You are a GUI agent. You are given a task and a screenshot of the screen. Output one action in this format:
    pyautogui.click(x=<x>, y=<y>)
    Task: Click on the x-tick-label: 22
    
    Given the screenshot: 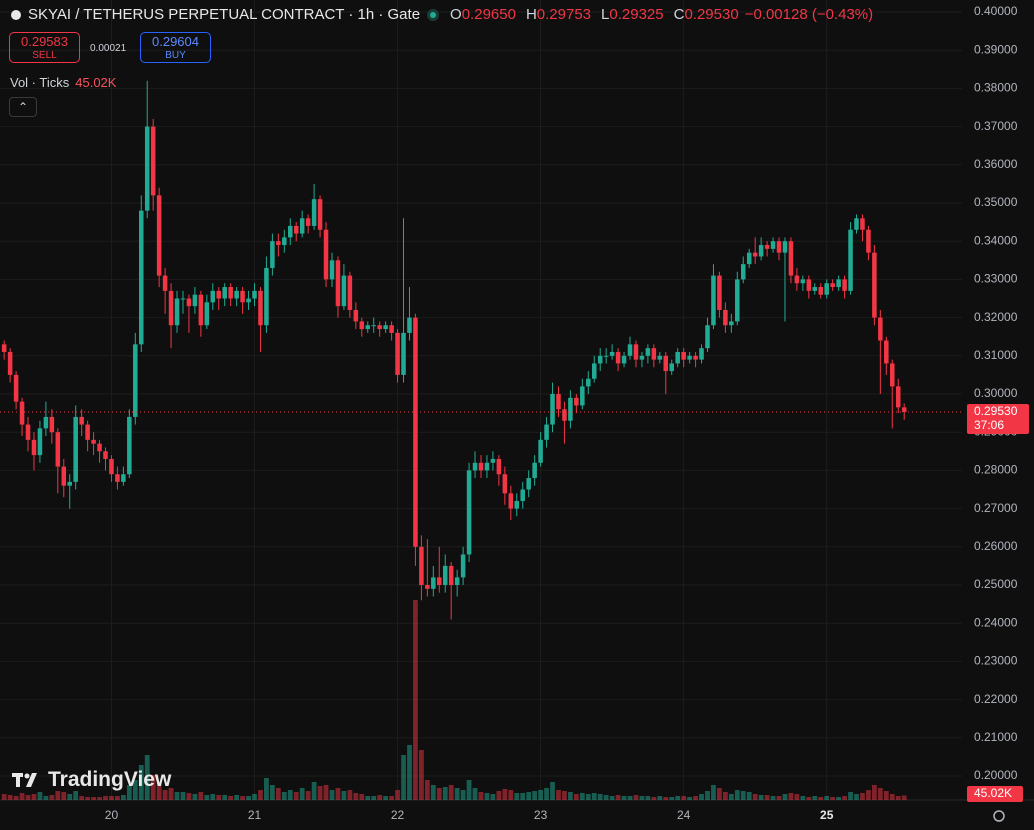 What is the action you would take?
    pyautogui.click(x=398, y=815)
    